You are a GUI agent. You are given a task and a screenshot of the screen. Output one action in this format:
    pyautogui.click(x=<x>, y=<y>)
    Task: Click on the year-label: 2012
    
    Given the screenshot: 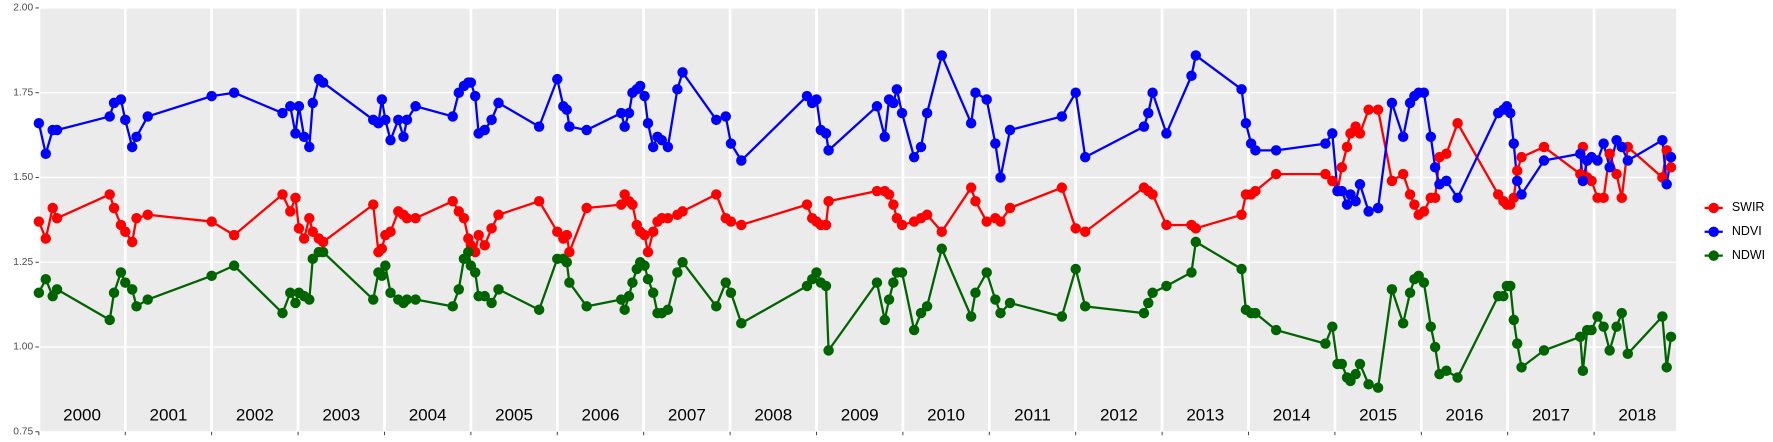 What is the action you would take?
    pyautogui.click(x=1119, y=414)
    